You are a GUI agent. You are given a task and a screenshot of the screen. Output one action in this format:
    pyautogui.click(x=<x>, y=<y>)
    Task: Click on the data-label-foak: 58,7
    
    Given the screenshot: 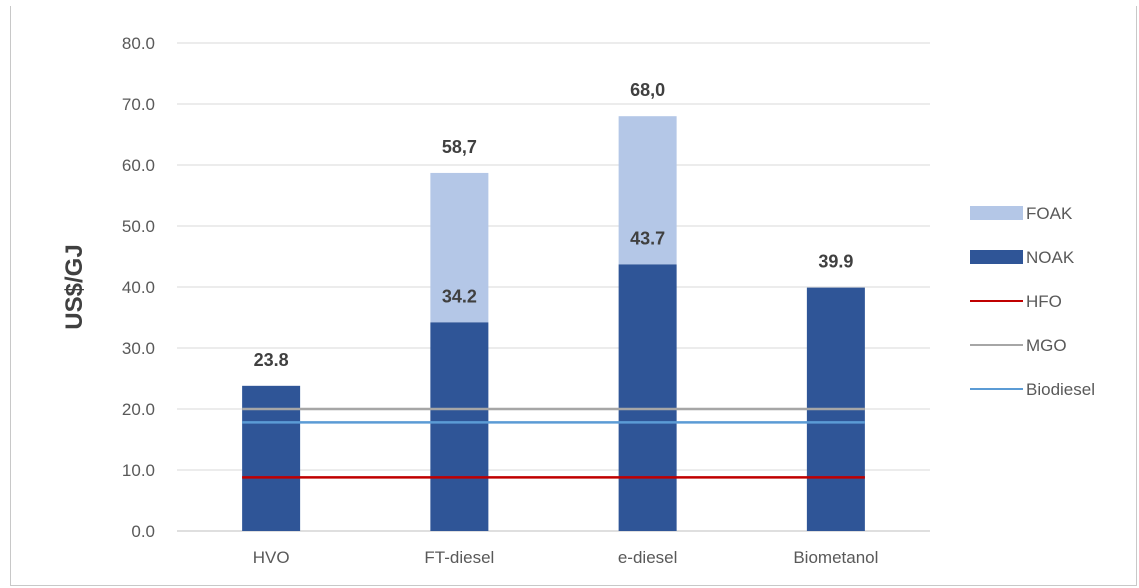 What is the action you would take?
    pyautogui.click(x=459, y=147)
    